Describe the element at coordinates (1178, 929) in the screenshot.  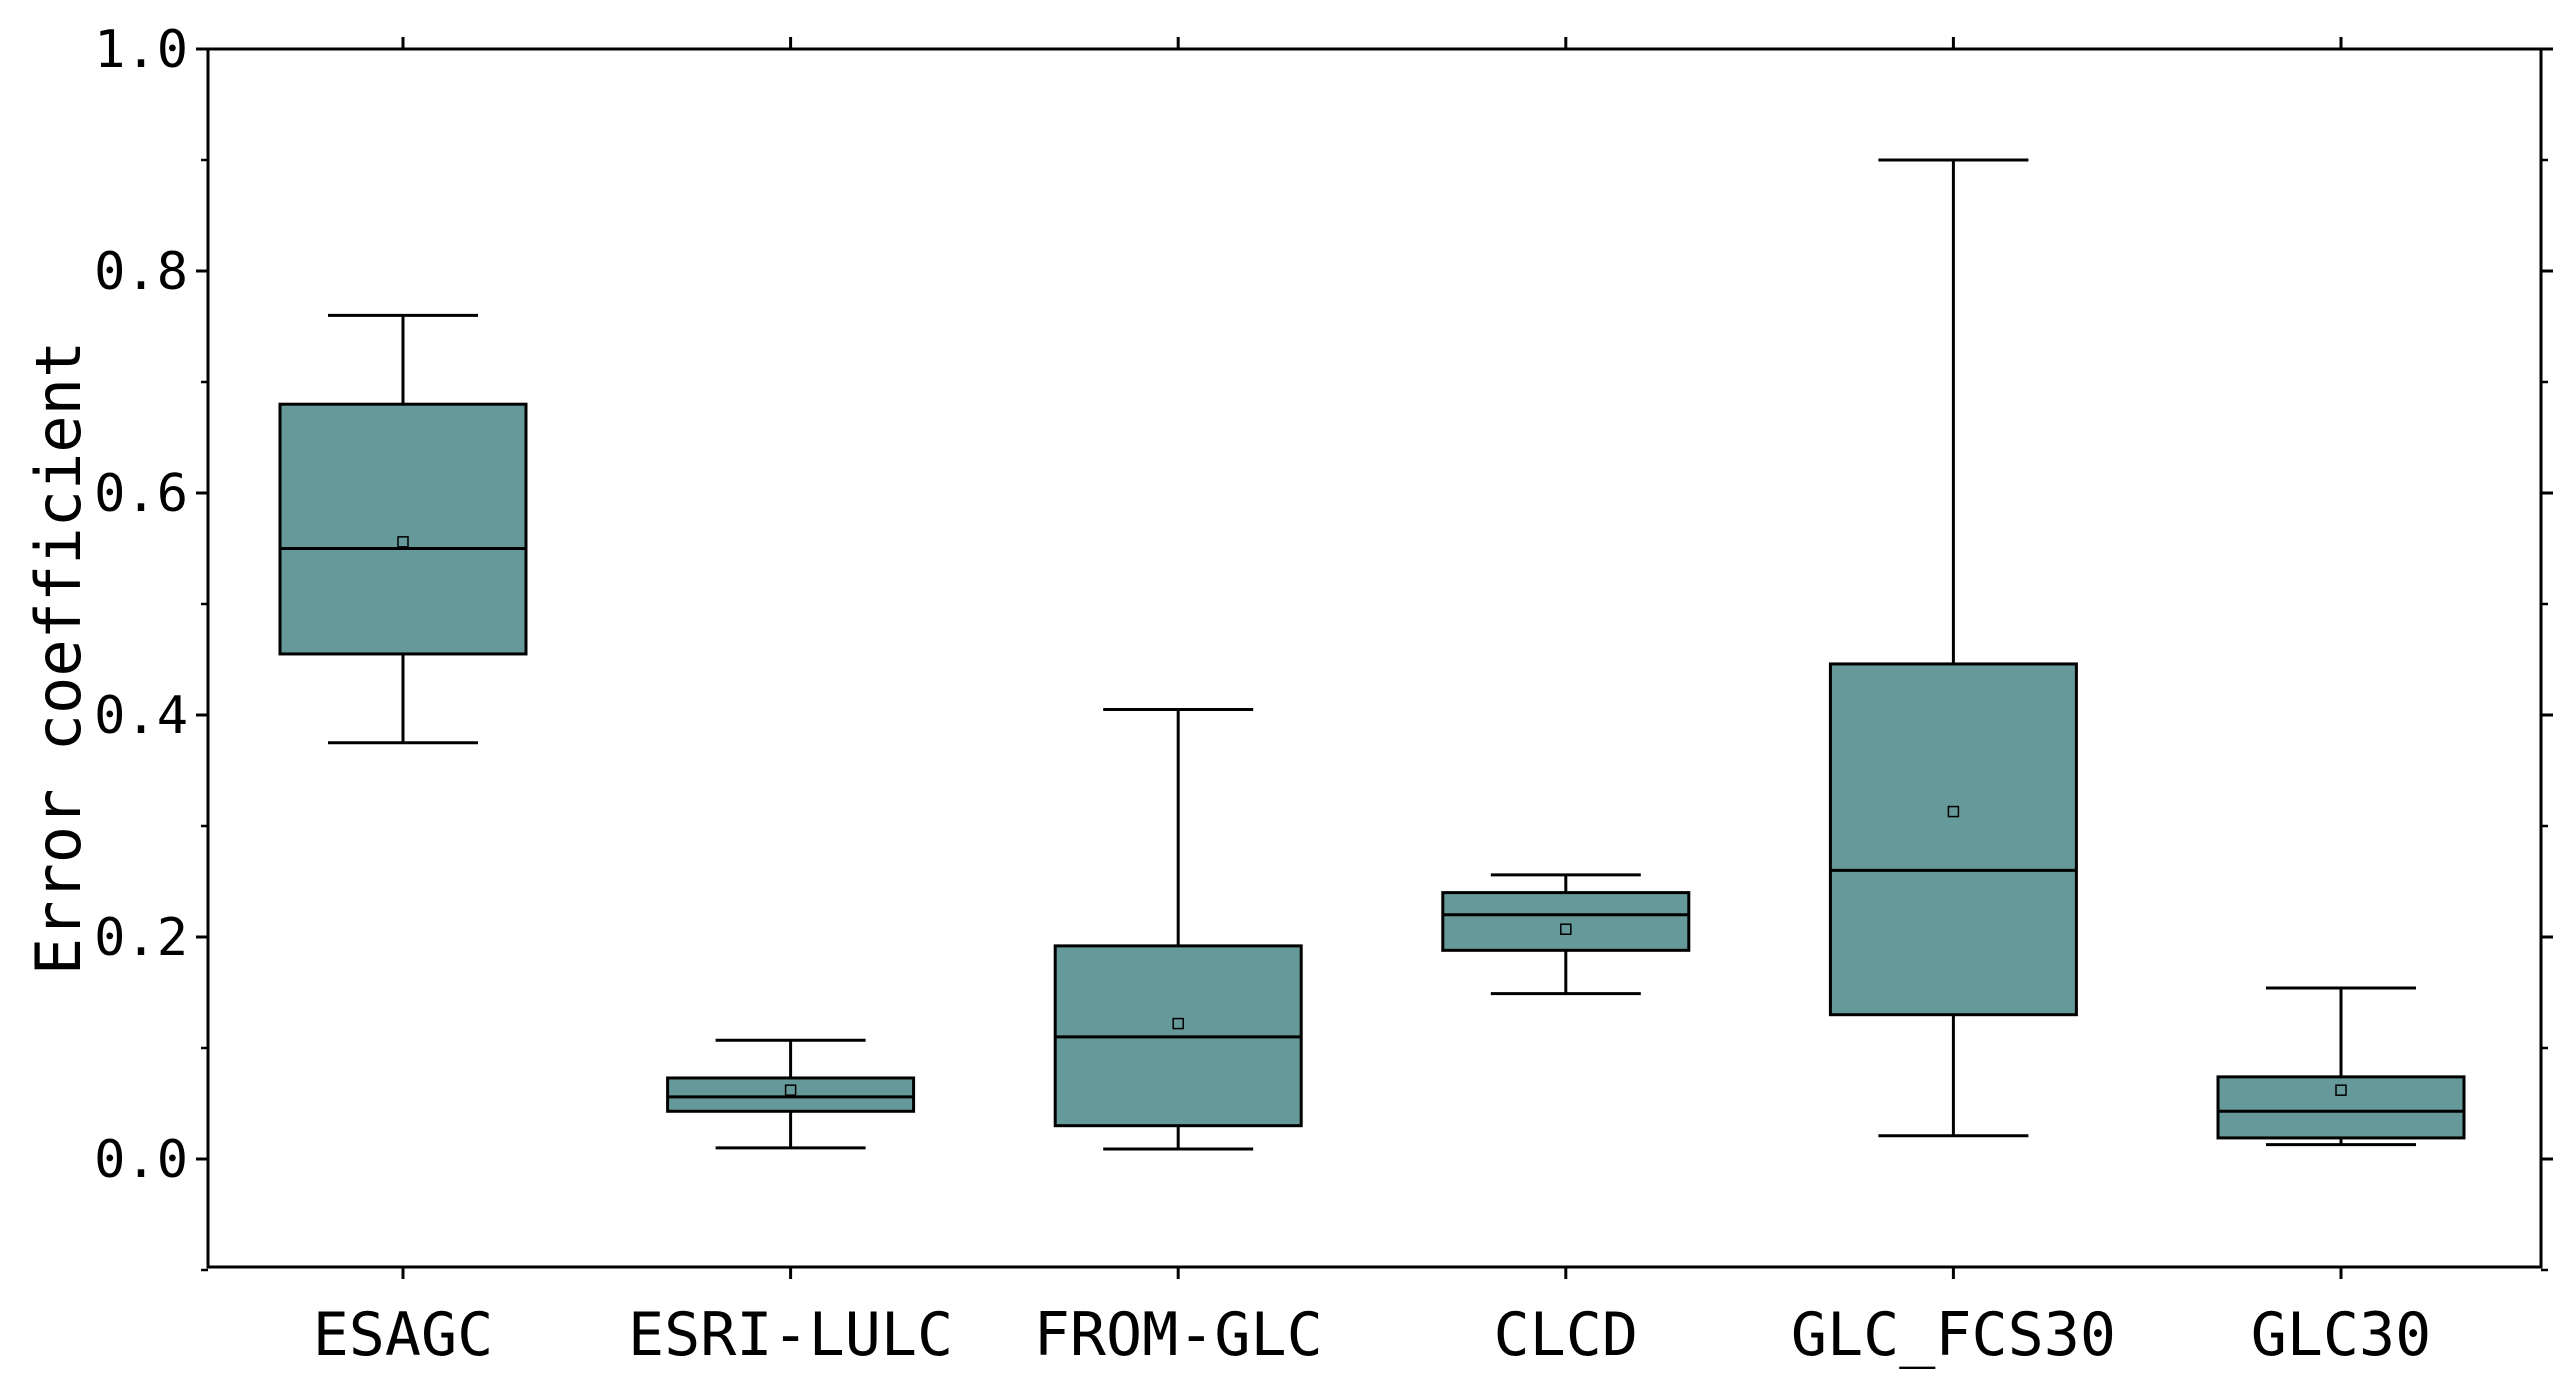
I see `box-from-glc` at that location.